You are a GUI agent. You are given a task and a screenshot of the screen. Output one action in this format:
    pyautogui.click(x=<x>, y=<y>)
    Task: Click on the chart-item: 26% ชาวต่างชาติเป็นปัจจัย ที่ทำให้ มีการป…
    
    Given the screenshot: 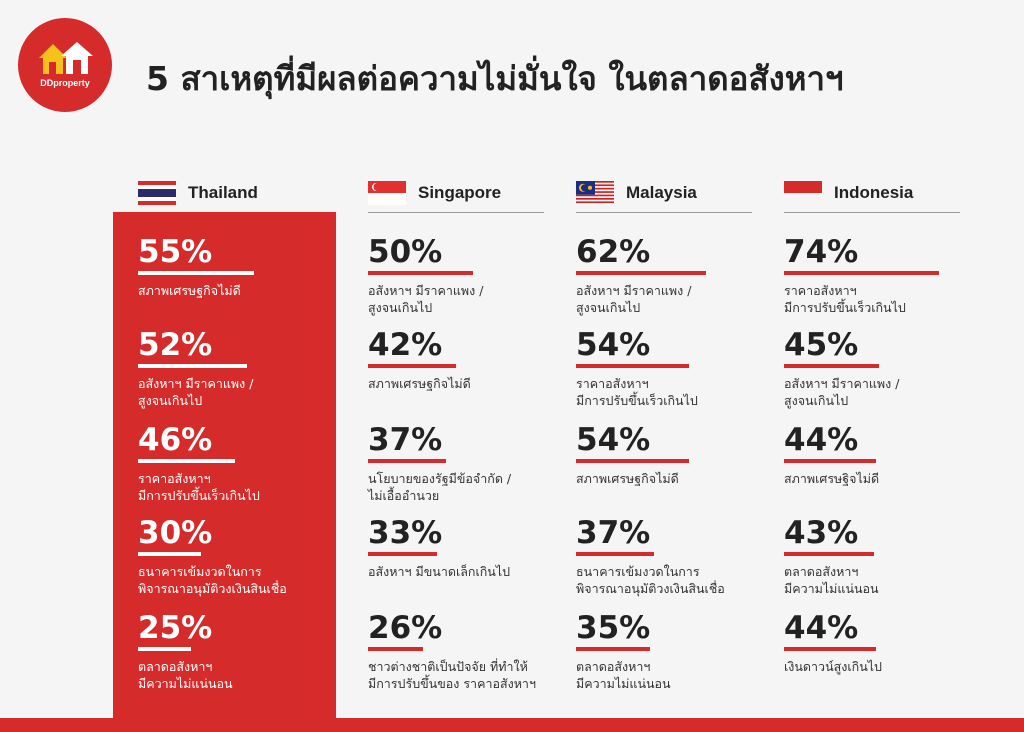 What is the action you would take?
    pyautogui.click(x=468, y=651)
    